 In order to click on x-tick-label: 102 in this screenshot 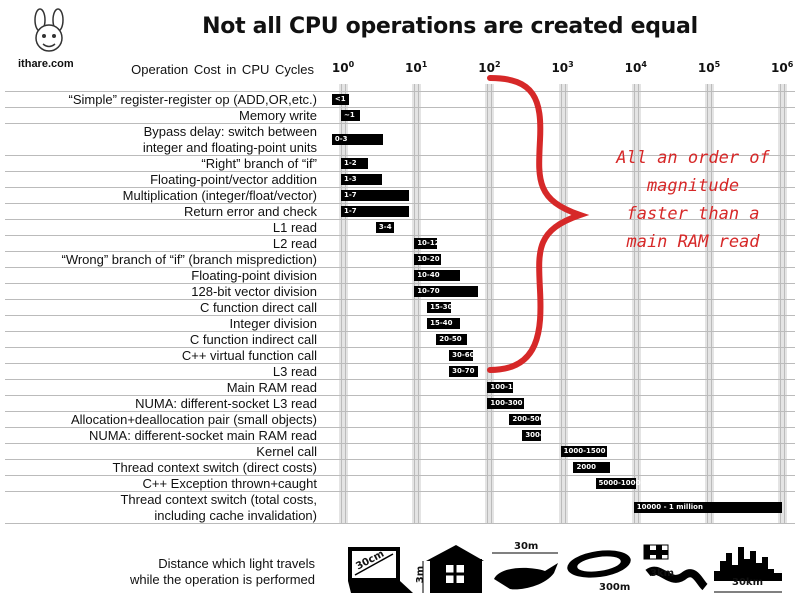, I will do `click(489, 67)`.